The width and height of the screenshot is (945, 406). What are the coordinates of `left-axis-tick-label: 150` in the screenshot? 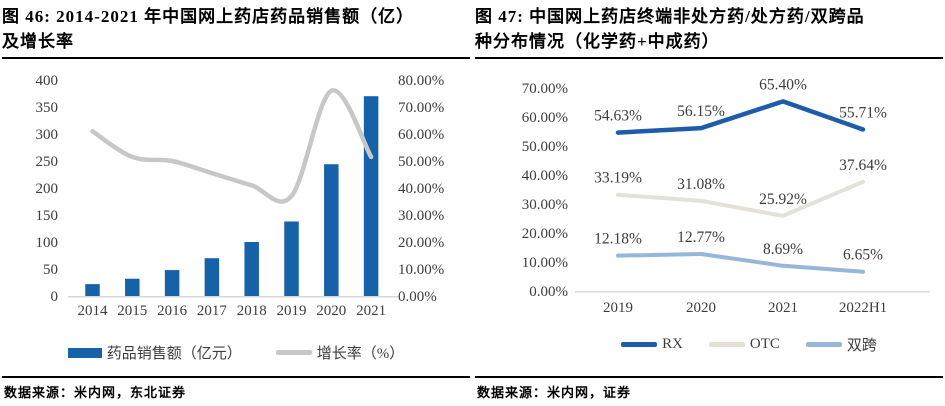 It's located at (47, 216).